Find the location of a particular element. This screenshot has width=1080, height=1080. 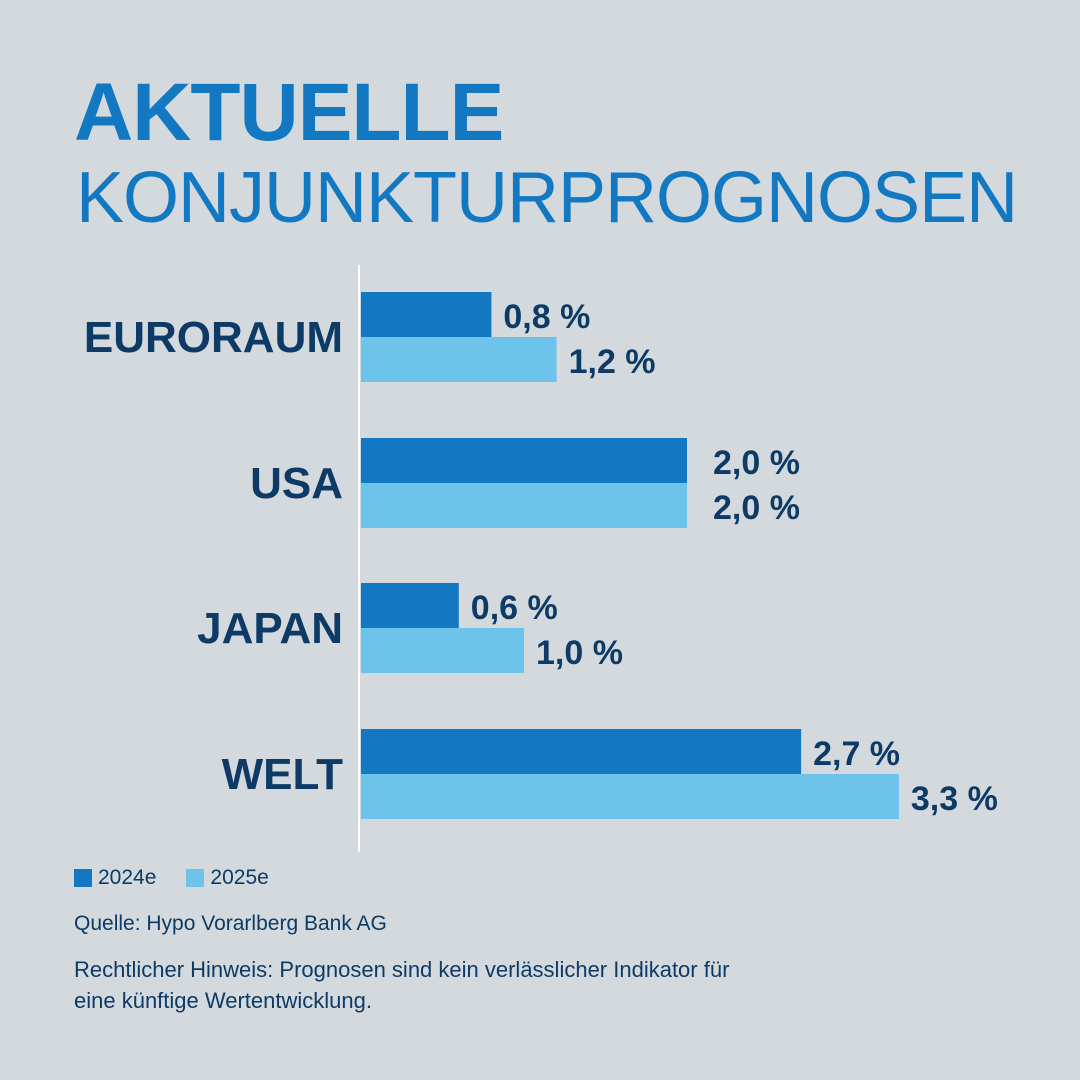

value-label-2024e: 2,7 % is located at coordinates (856, 754).